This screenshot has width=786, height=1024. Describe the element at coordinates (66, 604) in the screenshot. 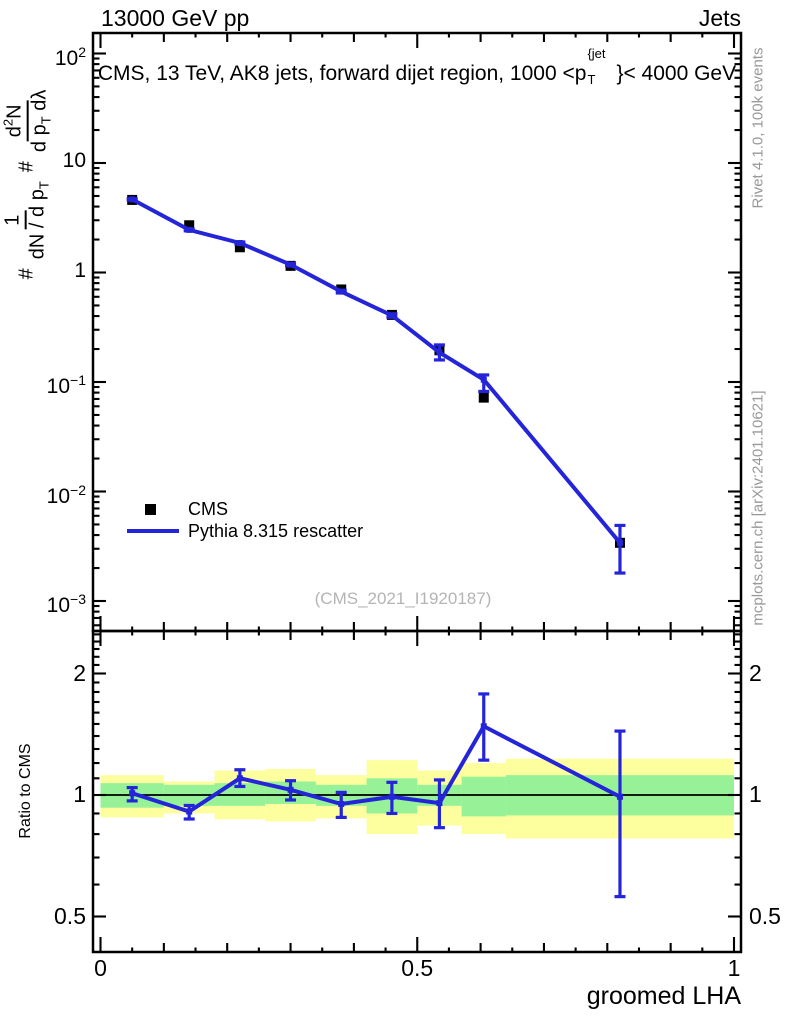

I see `main-y-tick-label: 10⁻³` at that location.